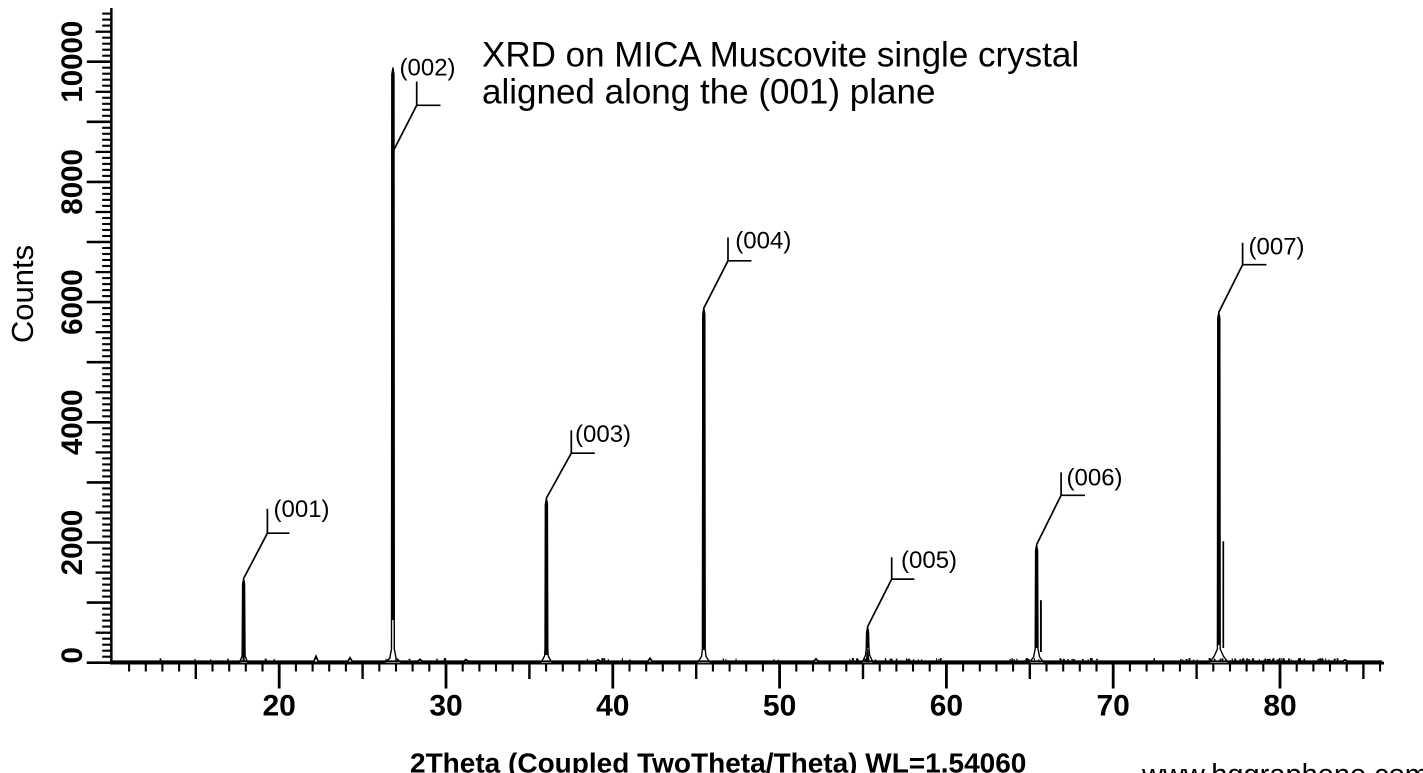 This screenshot has width=1423, height=773. Describe the element at coordinates (22, 294) in the screenshot. I see `svg-text: Counts` at that location.